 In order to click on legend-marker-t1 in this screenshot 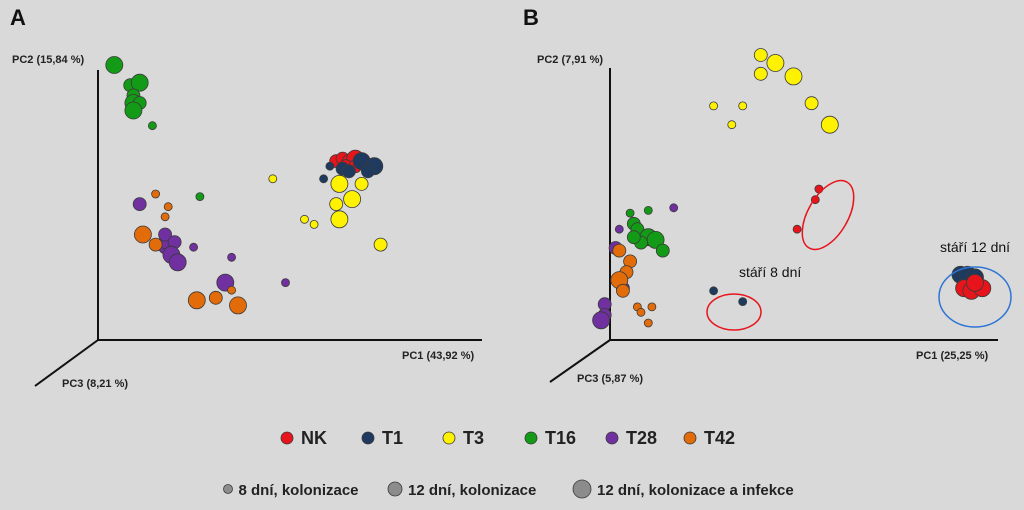, I will do `click(368, 438)`.